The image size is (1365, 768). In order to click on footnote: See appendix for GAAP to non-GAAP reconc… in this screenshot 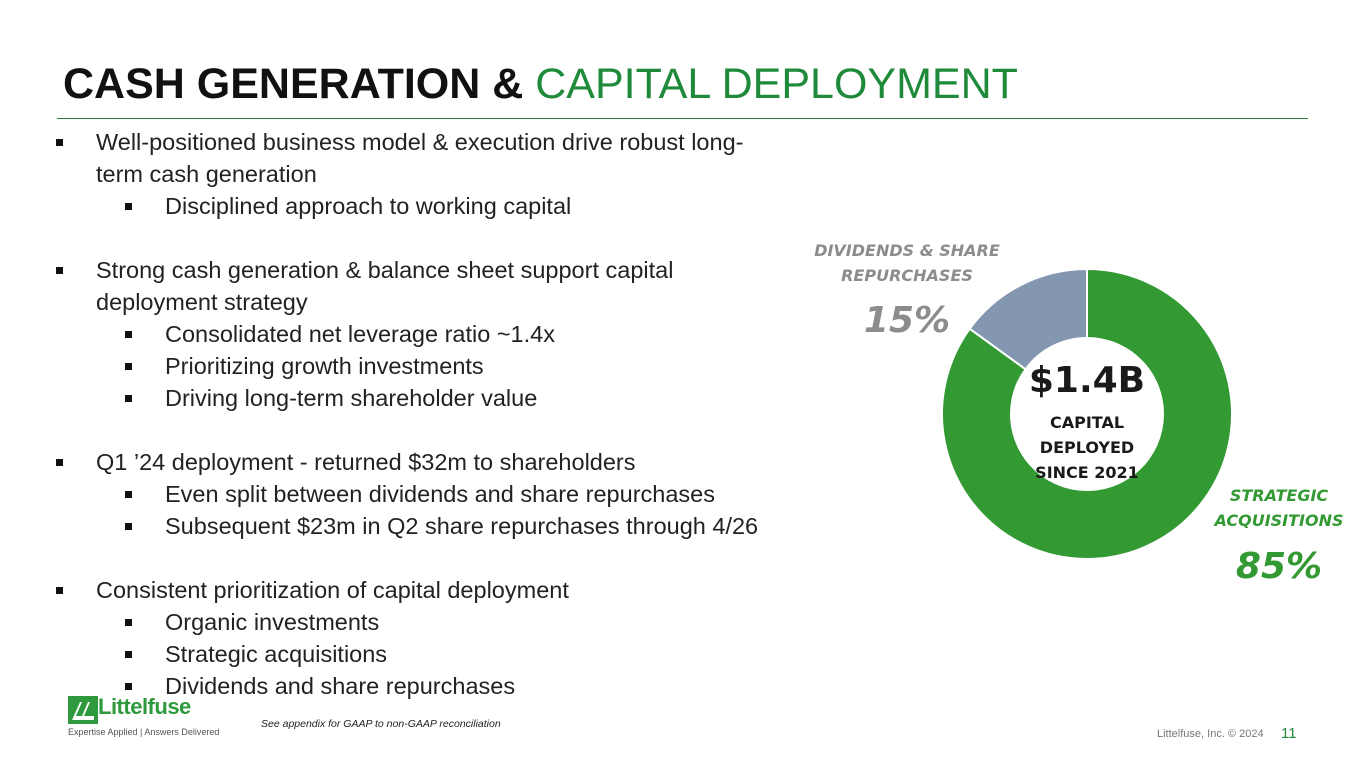, I will do `click(381, 724)`.